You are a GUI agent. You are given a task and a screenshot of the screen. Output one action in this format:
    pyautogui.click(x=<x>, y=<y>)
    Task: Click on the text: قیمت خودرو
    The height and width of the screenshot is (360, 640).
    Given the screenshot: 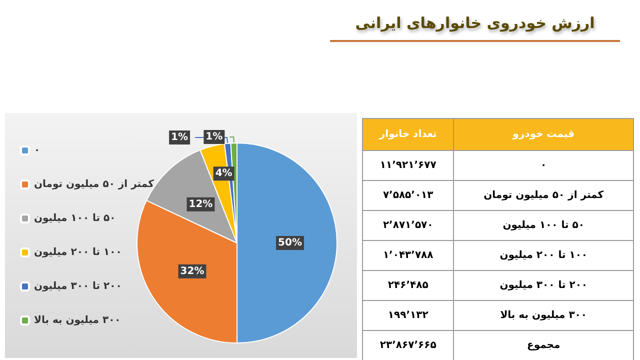 What is the action you would take?
    pyautogui.click(x=544, y=134)
    